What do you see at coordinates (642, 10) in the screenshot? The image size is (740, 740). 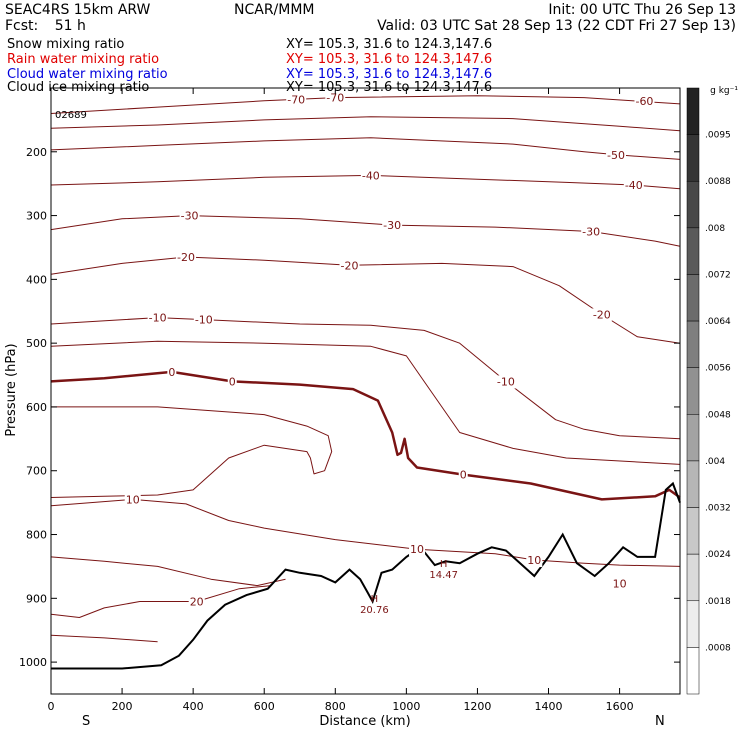 I see `init-time: Init: 00 UTC Thu 26 Sep 13` at bounding box center [642, 10].